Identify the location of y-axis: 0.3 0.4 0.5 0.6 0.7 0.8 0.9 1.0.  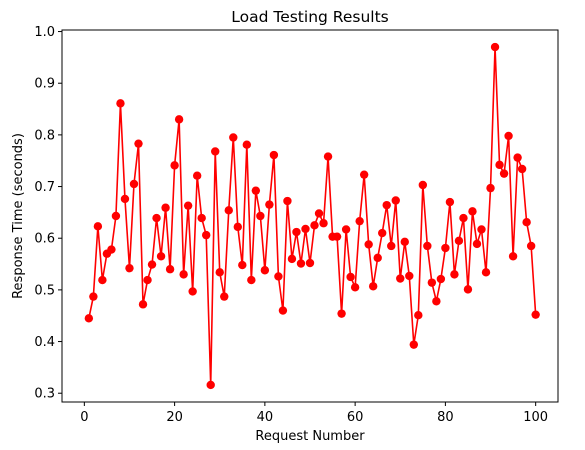
(48, 213).